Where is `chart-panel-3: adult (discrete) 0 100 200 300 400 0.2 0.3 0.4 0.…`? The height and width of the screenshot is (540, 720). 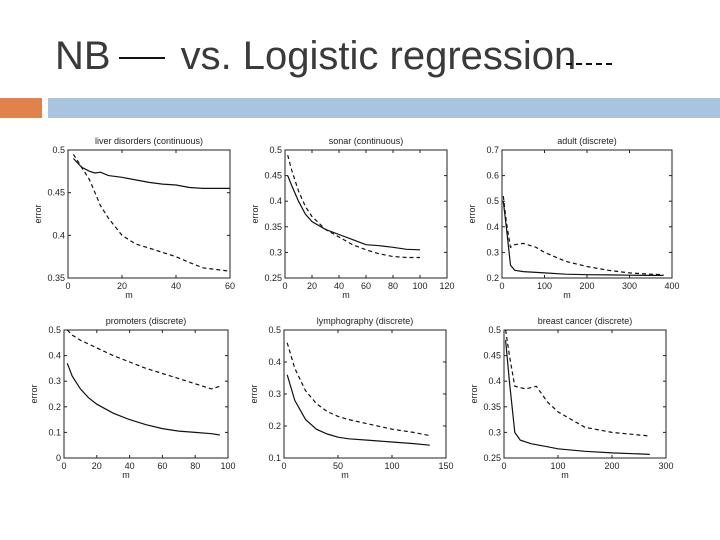
chart-panel-3: adult (discrete) 0 100 200 300 400 0.2 0.3 0.4 0.… is located at coordinates (573, 218).